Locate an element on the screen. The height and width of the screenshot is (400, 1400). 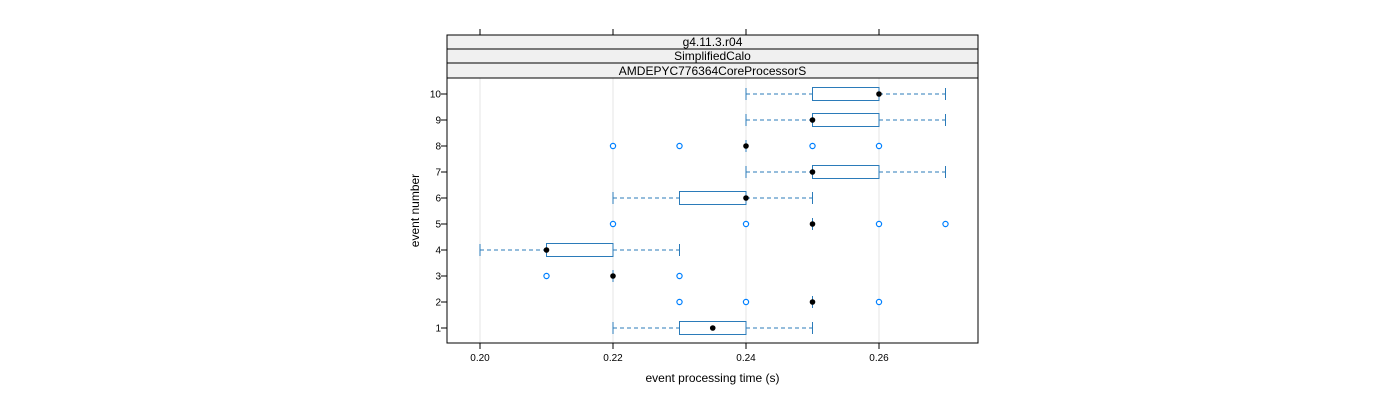
y-tick-label: 10 is located at coordinates (436, 95).